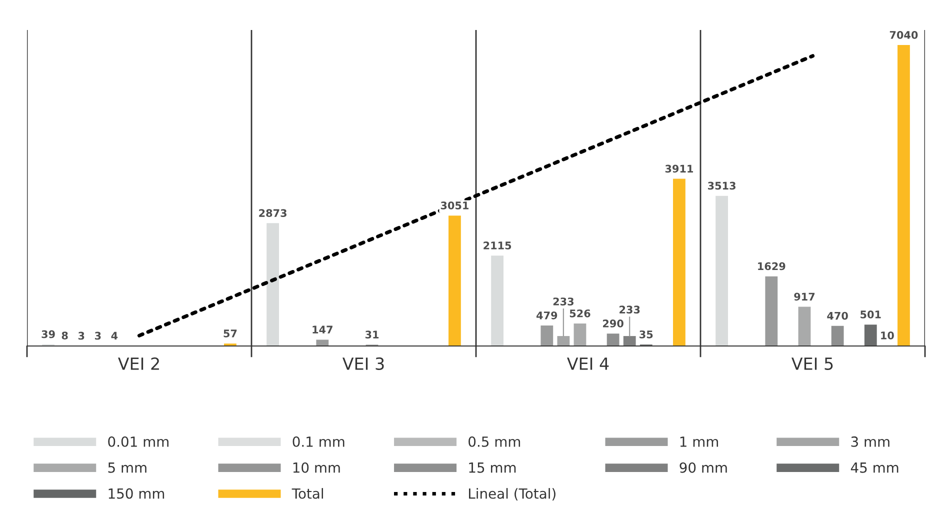 The height and width of the screenshot is (514, 933). What do you see at coordinates (127, 467) in the screenshot?
I see `legend-label: 5 mm` at bounding box center [127, 467].